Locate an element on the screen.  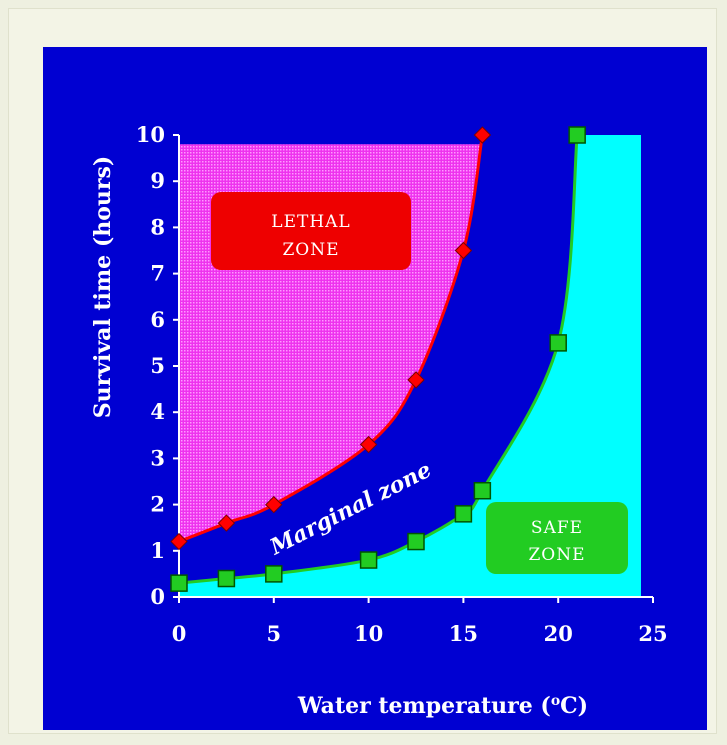
y-tick-label: 9 is located at coordinates (157, 180).